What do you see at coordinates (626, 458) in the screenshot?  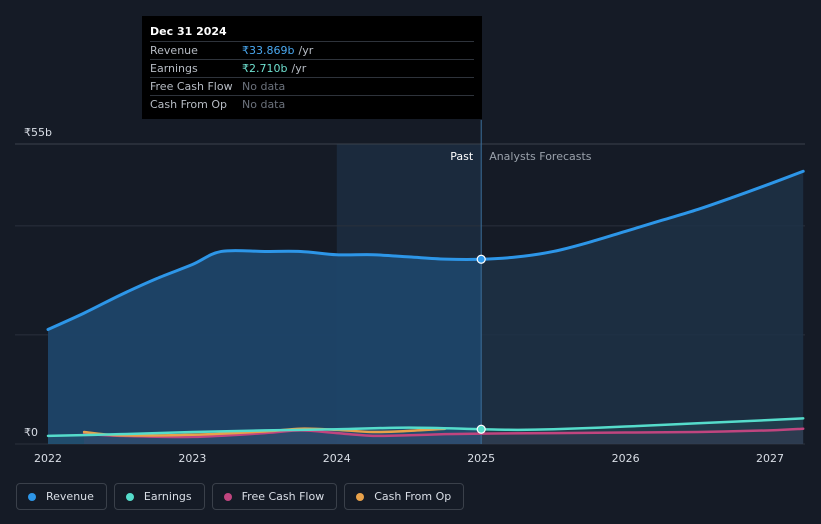 I see `x-tick-label: 2026` at bounding box center [626, 458].